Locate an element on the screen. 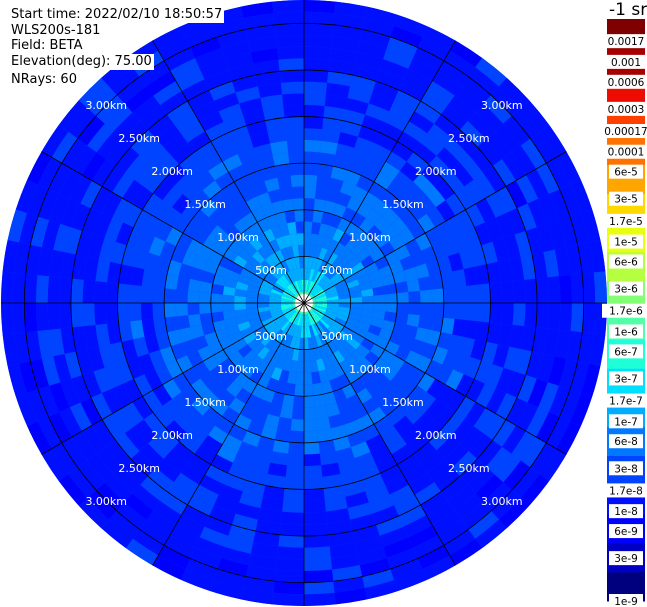 This screenshot has width=647, height=607. colorbar-tick-label: 3e-7 is located at coordinates (626, 379).